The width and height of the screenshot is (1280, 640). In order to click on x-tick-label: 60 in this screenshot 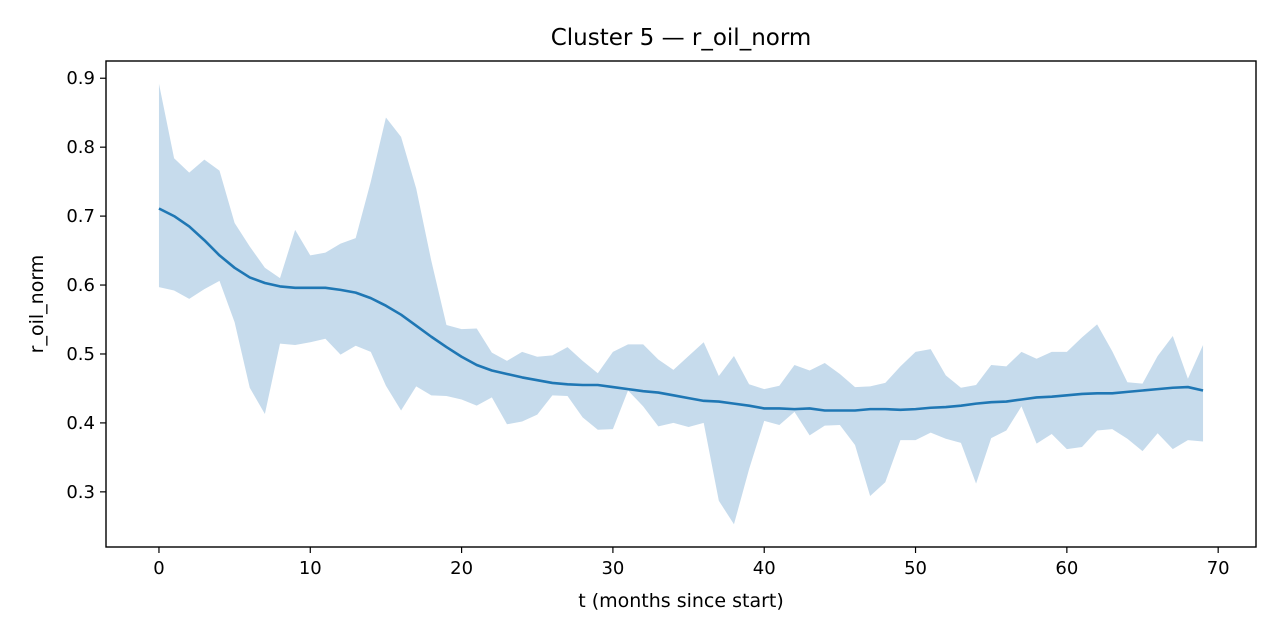, I will do `click(1066, 568)`.